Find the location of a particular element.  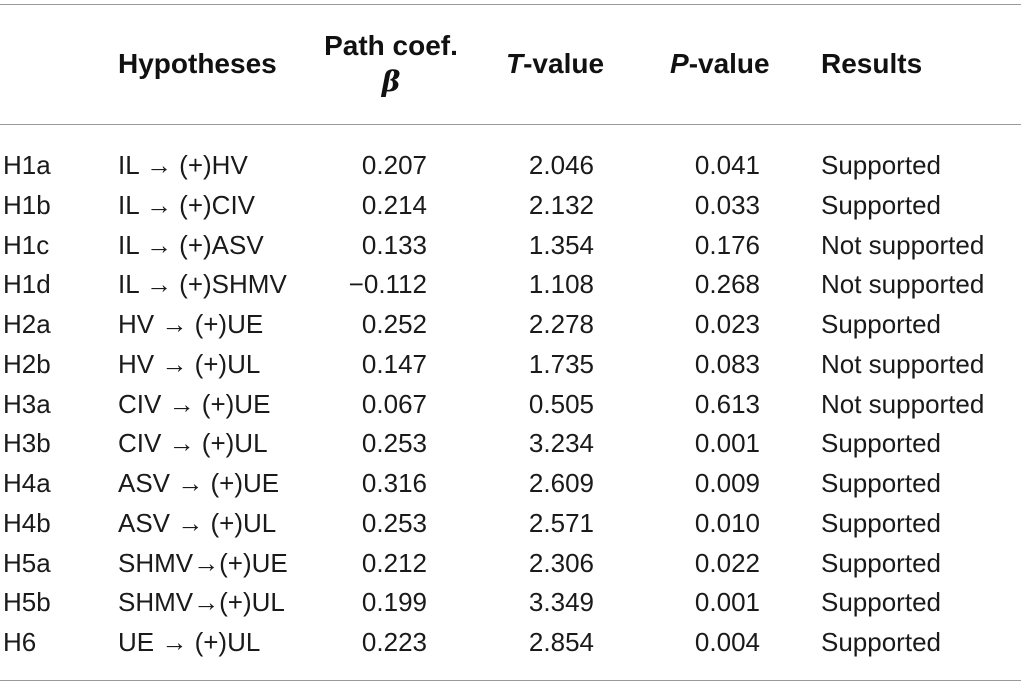

path-coef-cell: 0.199 is located at coordinates (394, 602).